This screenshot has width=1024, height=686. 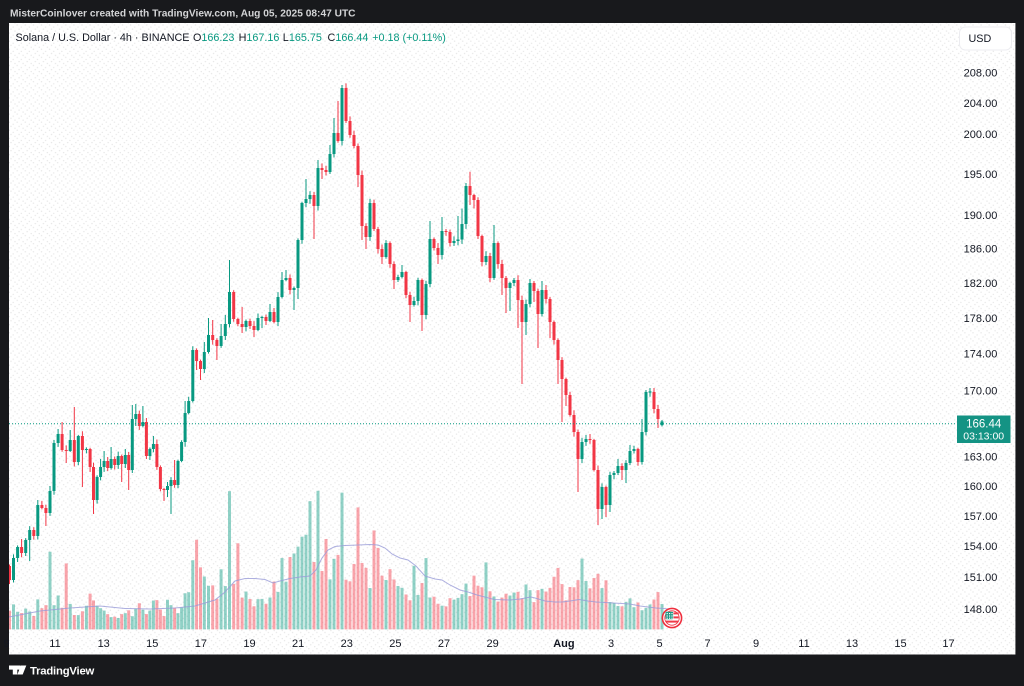 I want to click on svg-text: 208.00, so click(x=981, y=73).